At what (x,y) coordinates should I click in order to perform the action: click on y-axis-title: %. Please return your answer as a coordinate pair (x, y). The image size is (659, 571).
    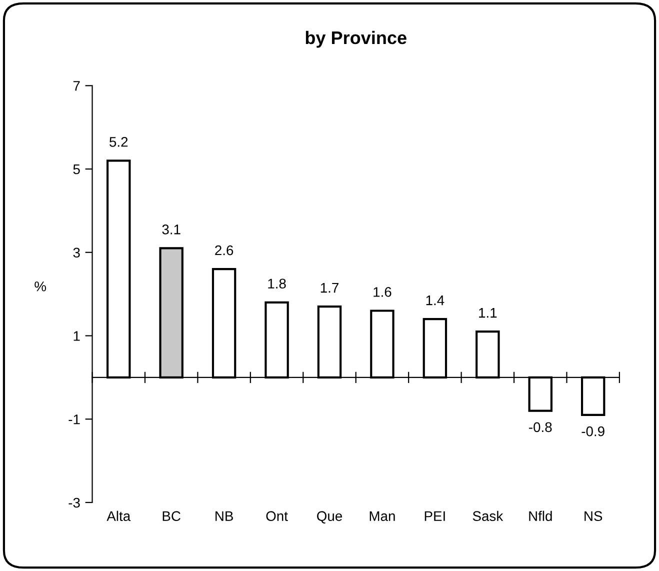
    Looking at the image, I should click on (40, 287).